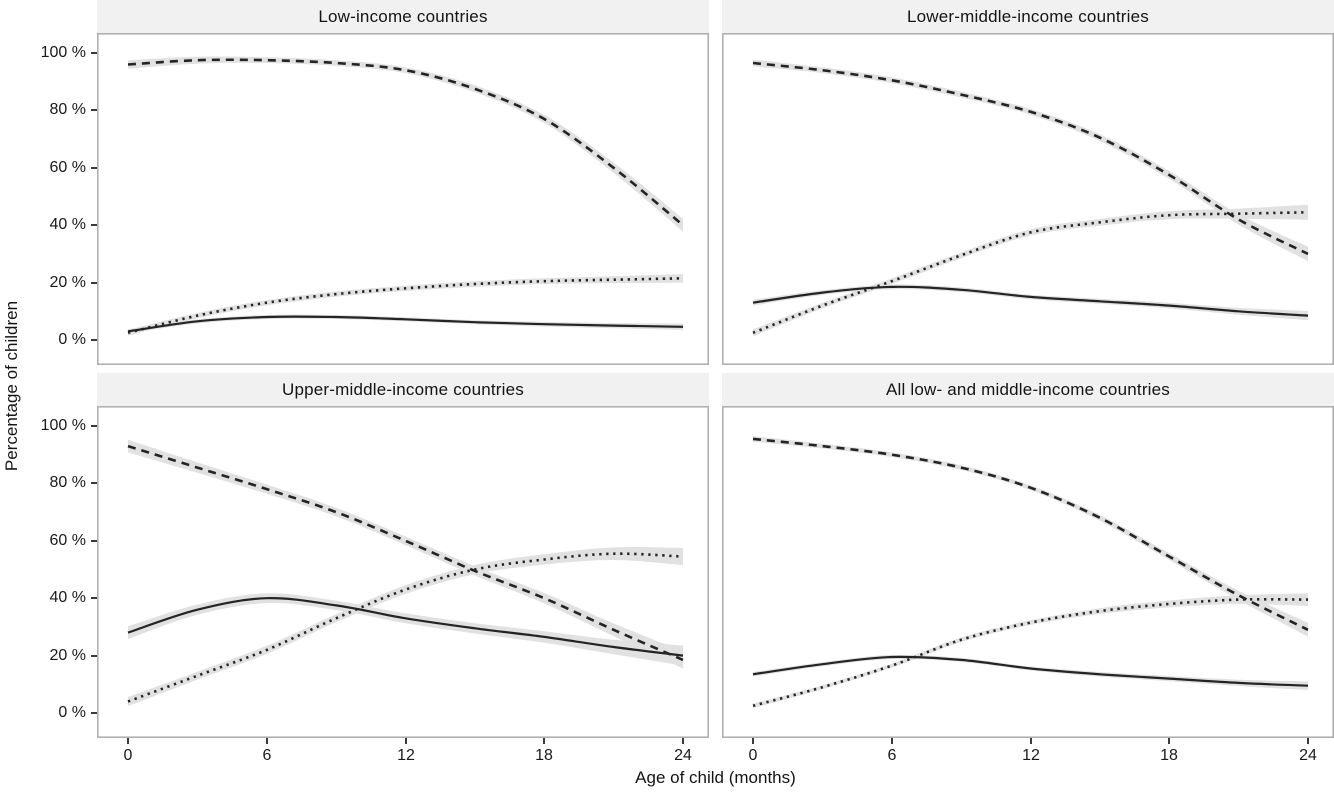 The height and width of the screenshot is (799, 1334). I want to click on facet-strip-all-countries: All low- and middle-income countries, so click(1028, 389).